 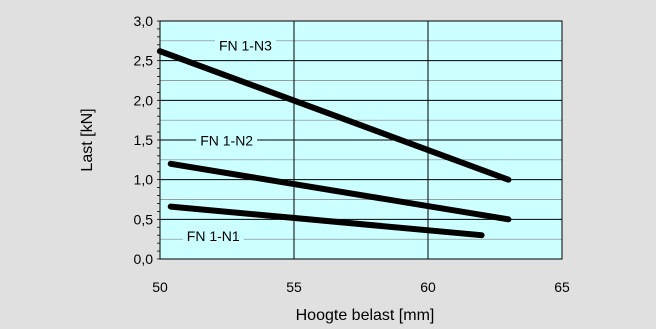 I want to click on y-tick-label: 3,0, so click(x=144, y=21).